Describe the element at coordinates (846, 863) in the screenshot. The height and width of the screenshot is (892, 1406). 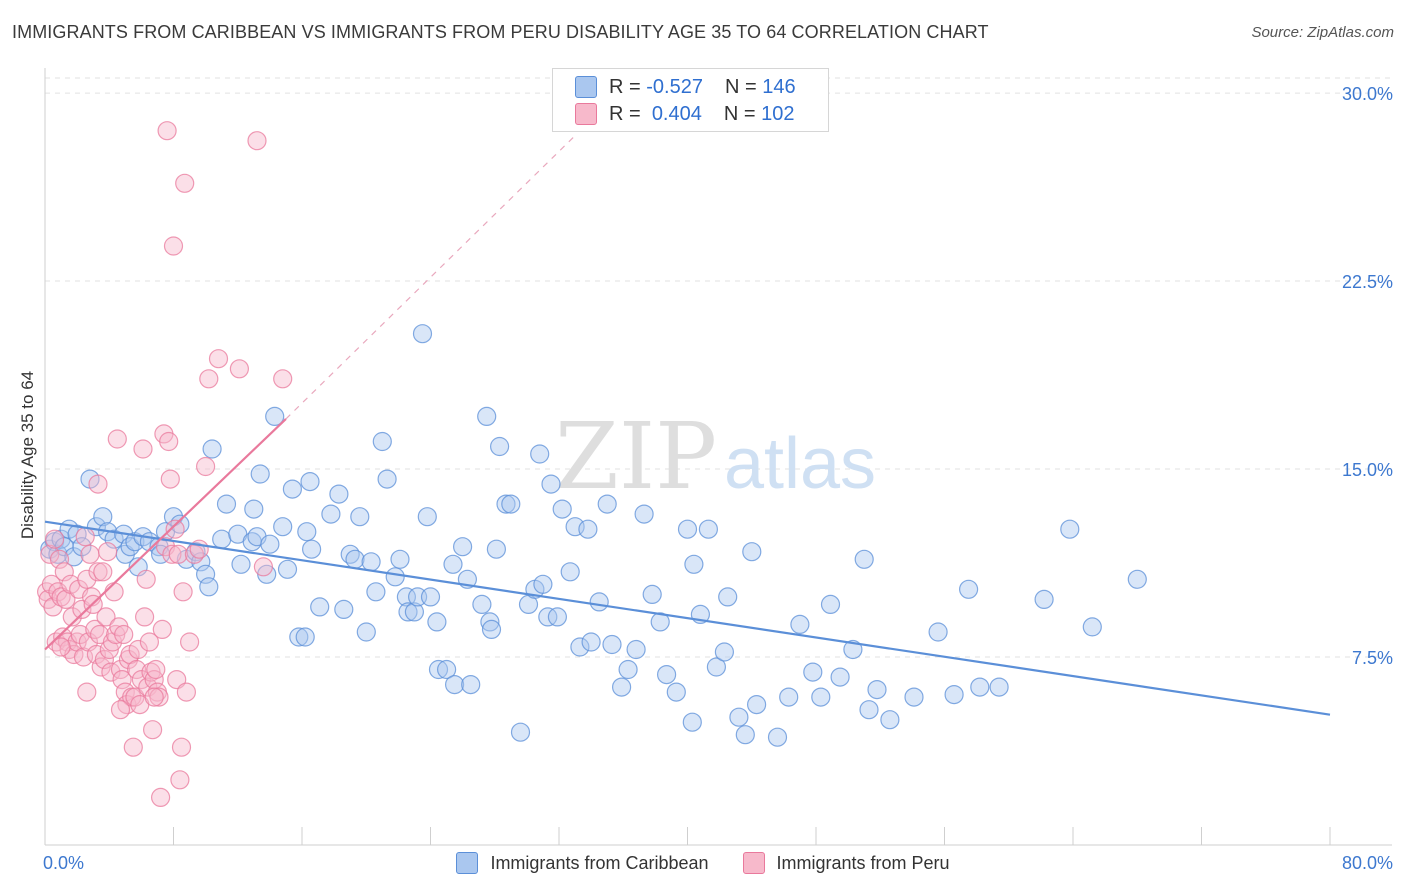
I see `legend-item-peru: Immigrants from Peru` at that location.